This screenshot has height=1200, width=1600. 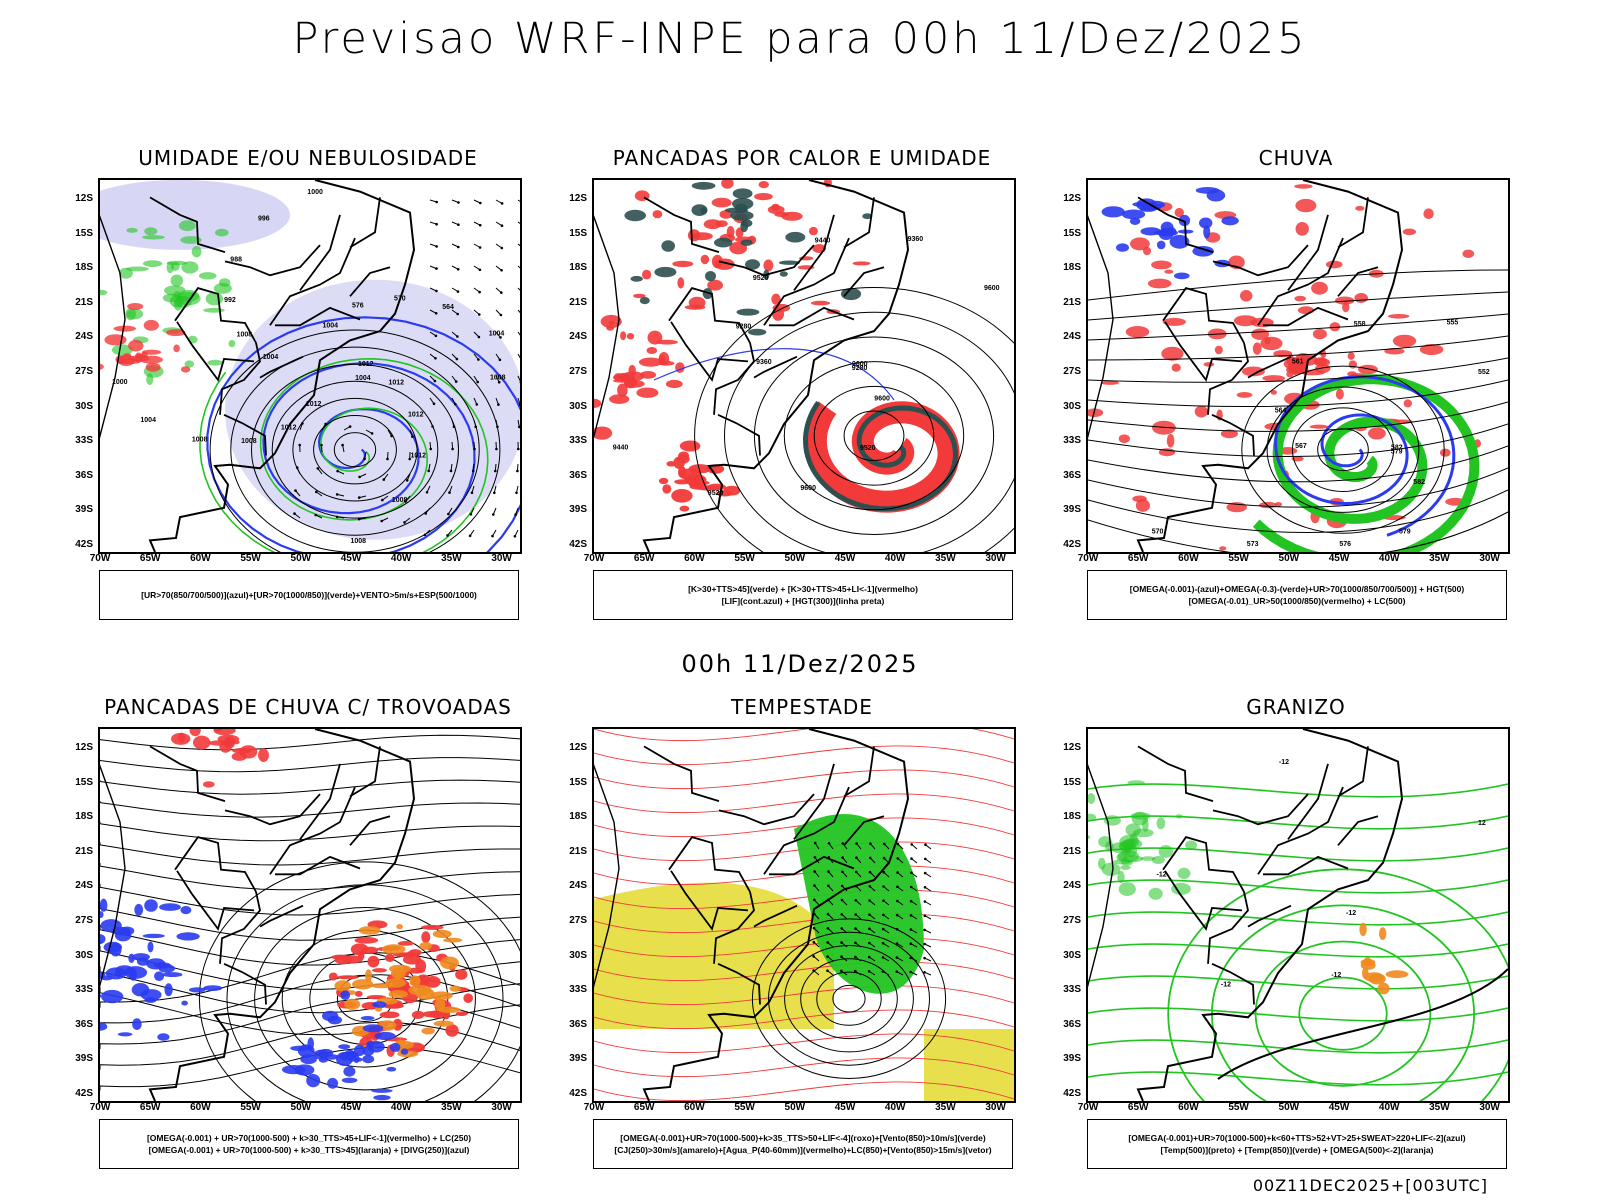 What do you see at coordinates (314, 404) in the screenshot?
I see `contour-label: 1012` at bounding box center [314, 404].